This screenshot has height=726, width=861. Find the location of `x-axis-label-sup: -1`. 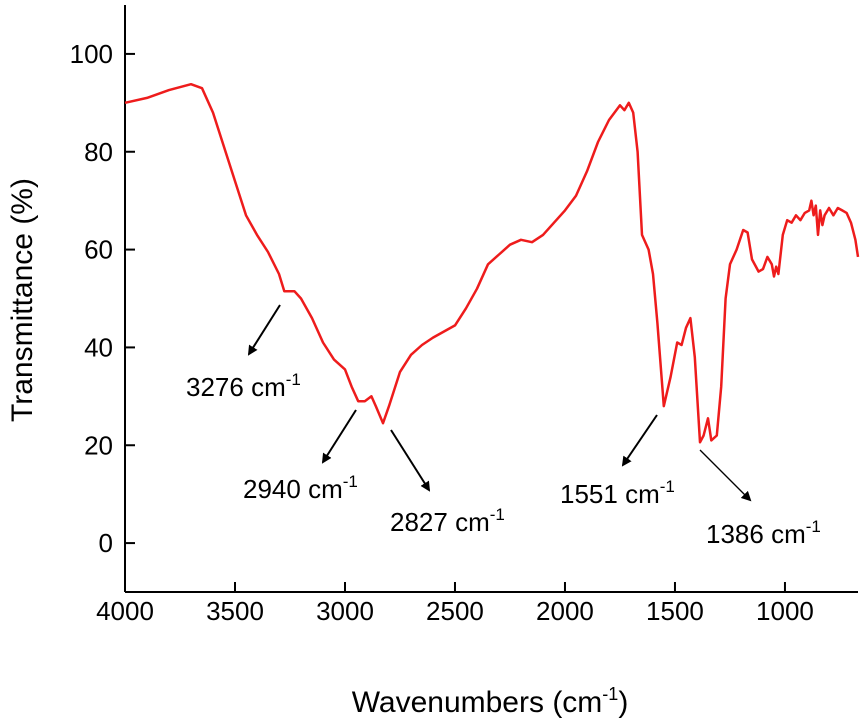

x-axis-label-sup: -1 is located at coordinates (610, 694).